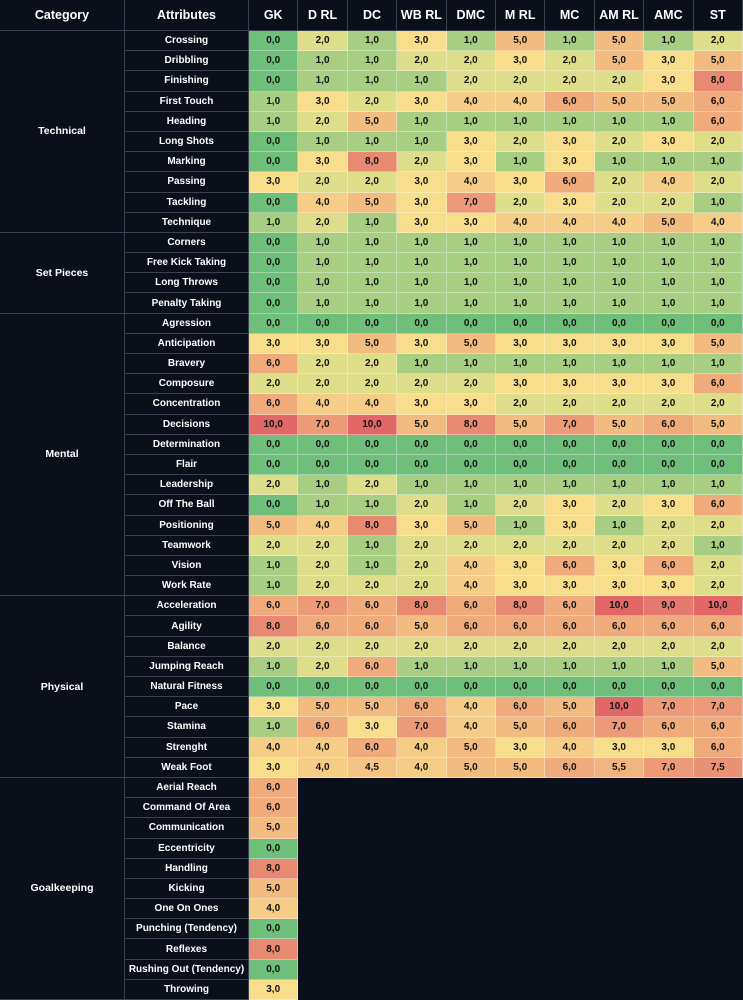 The image size is (743, 1000). What do you see at coordinates (187, 121) in the screenshot?
I see `attribute-label: Heading` at bounding box center [187, 121].